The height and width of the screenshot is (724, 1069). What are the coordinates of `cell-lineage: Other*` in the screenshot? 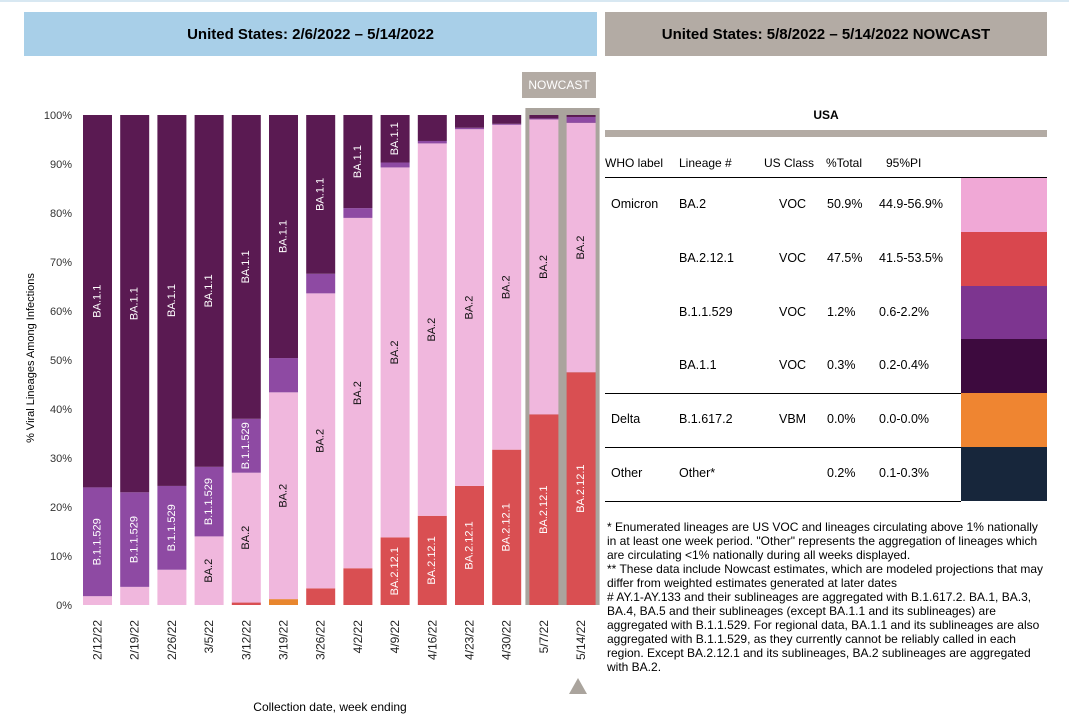 It's located at (697, 472).